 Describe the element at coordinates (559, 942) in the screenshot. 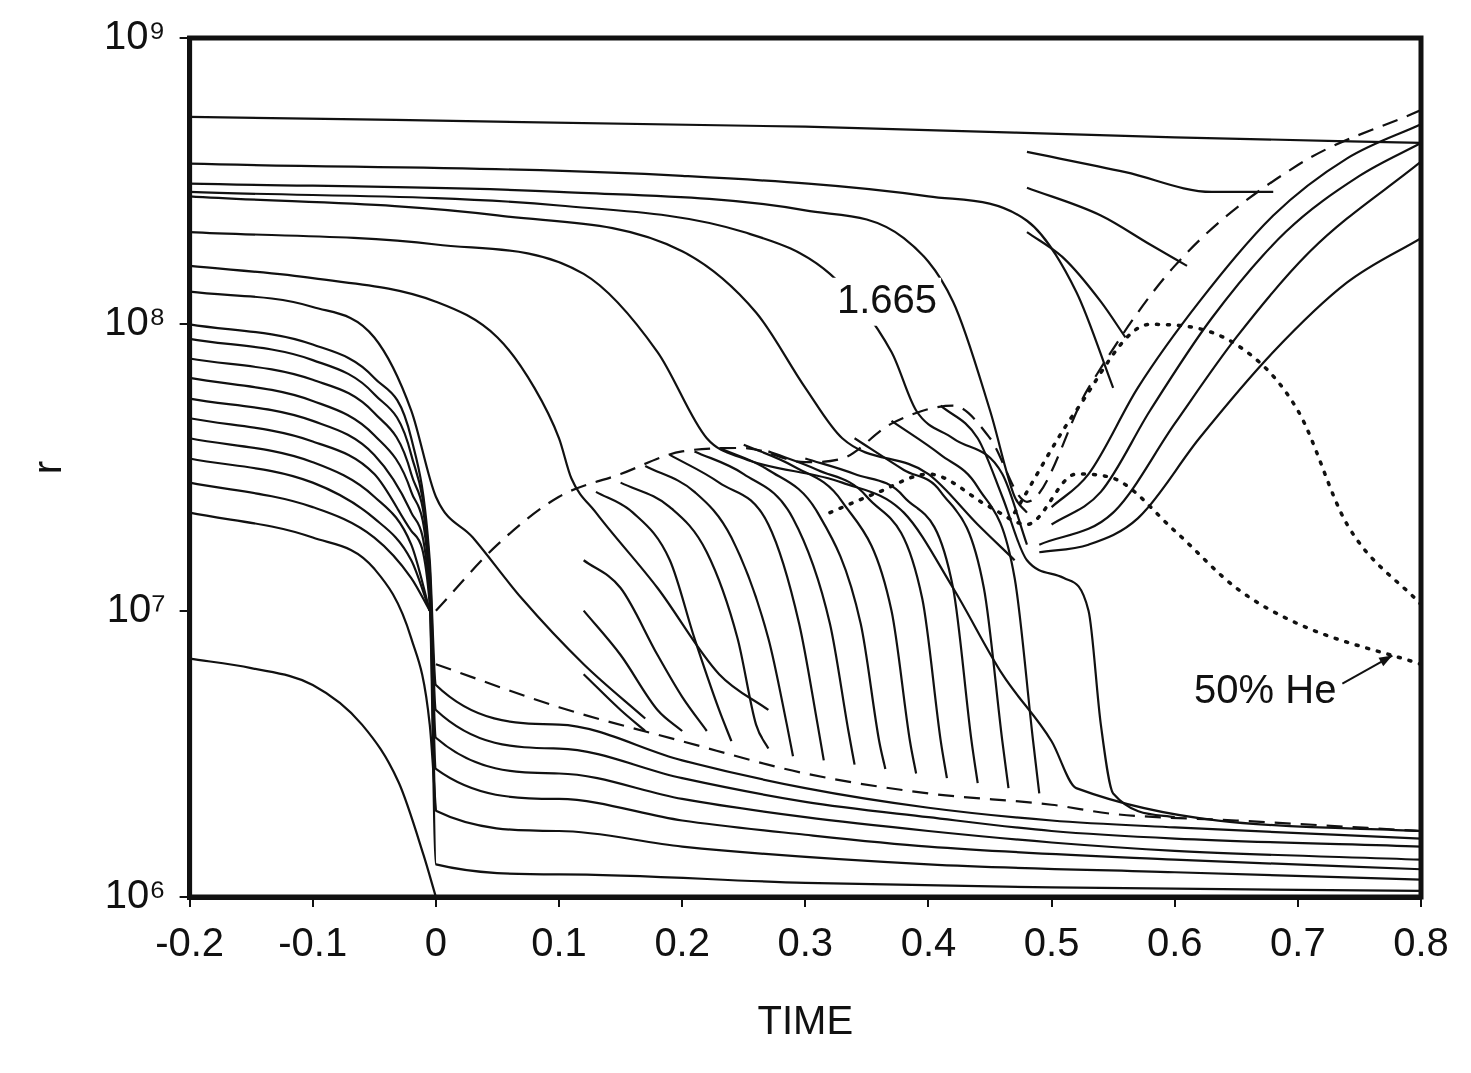

I see `x-tick-label: 0.1` at that location.